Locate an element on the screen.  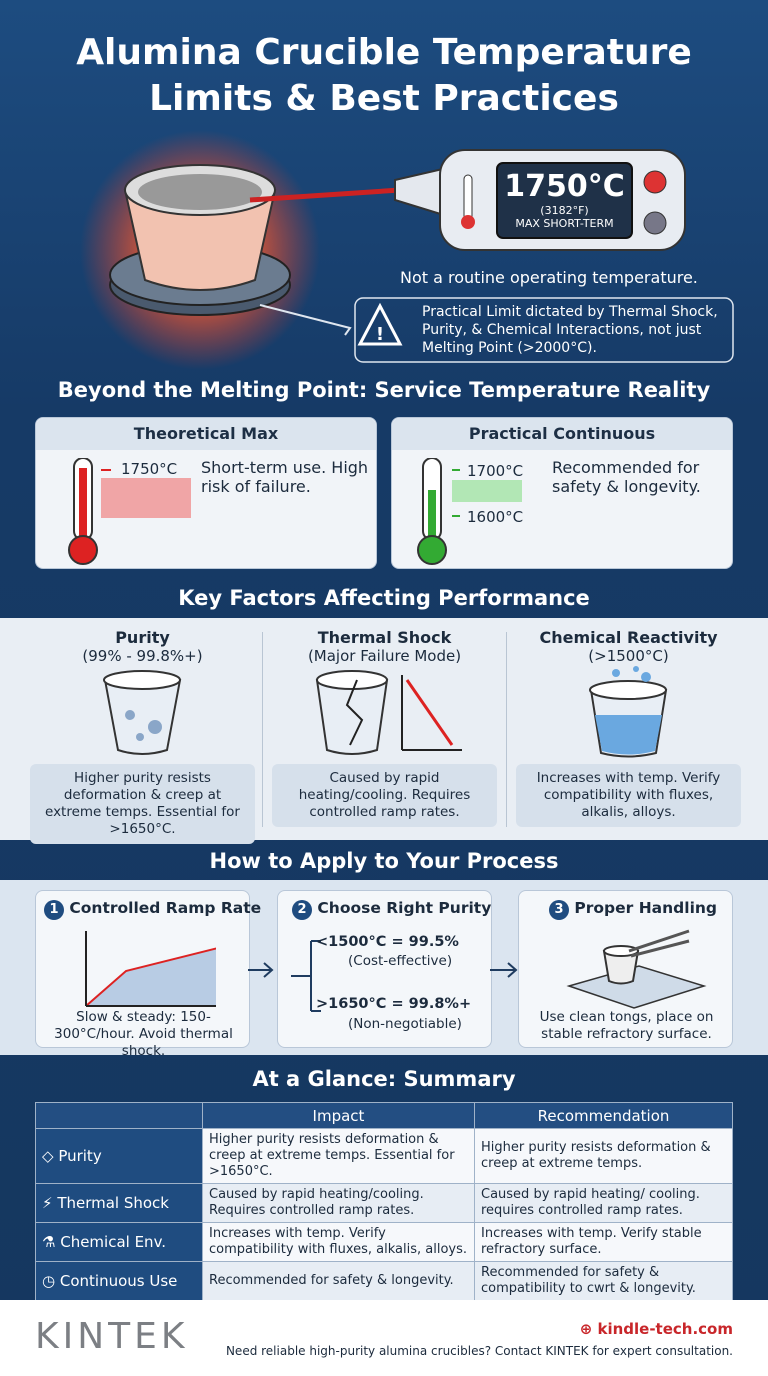
option-note: (Cost-effective) is located at coordinates (400, 961).